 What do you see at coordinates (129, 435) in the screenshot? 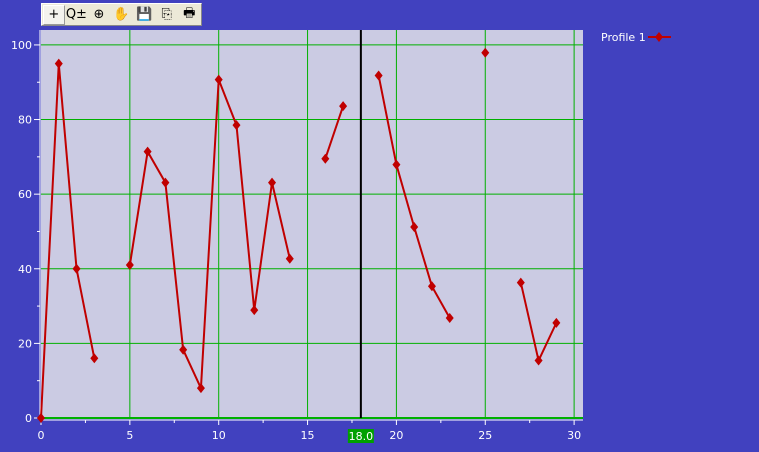
I see `x-tick-label: 5` at bounding box center [129, 435].